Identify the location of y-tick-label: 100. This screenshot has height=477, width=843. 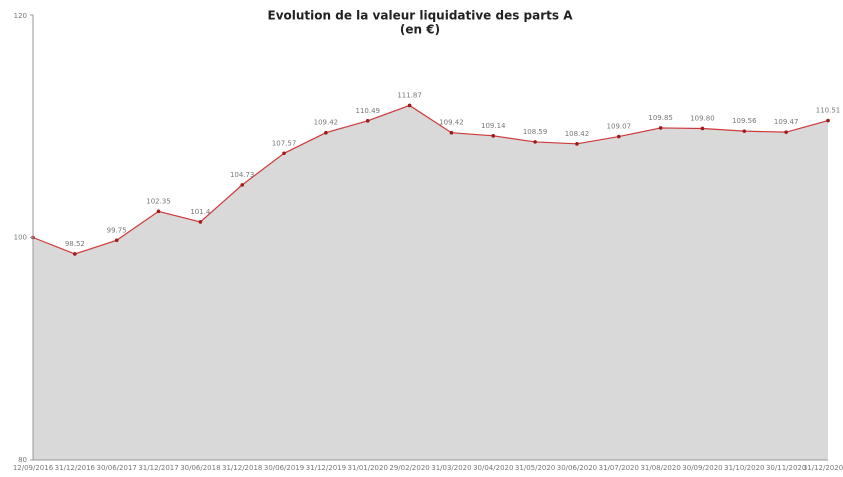
(20, 238).